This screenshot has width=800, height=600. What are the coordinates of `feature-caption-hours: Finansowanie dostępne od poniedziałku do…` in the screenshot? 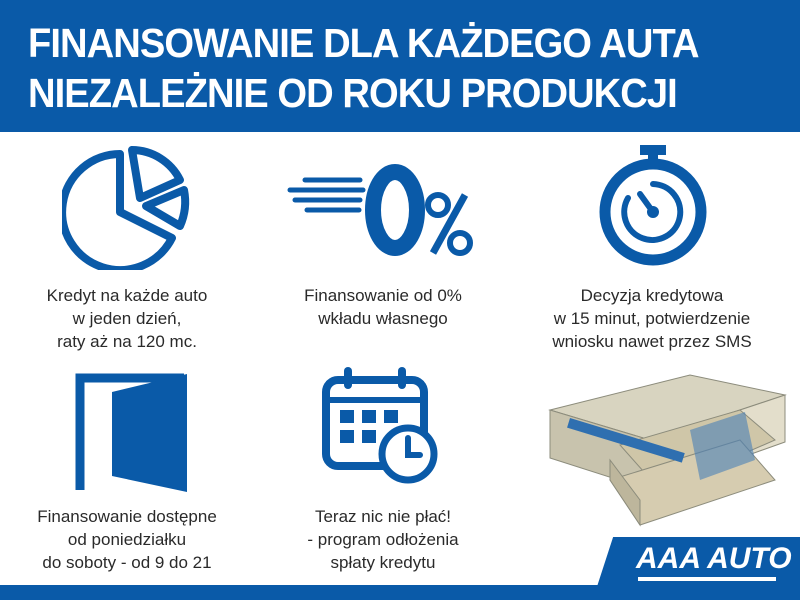 It's located at (128, 539).